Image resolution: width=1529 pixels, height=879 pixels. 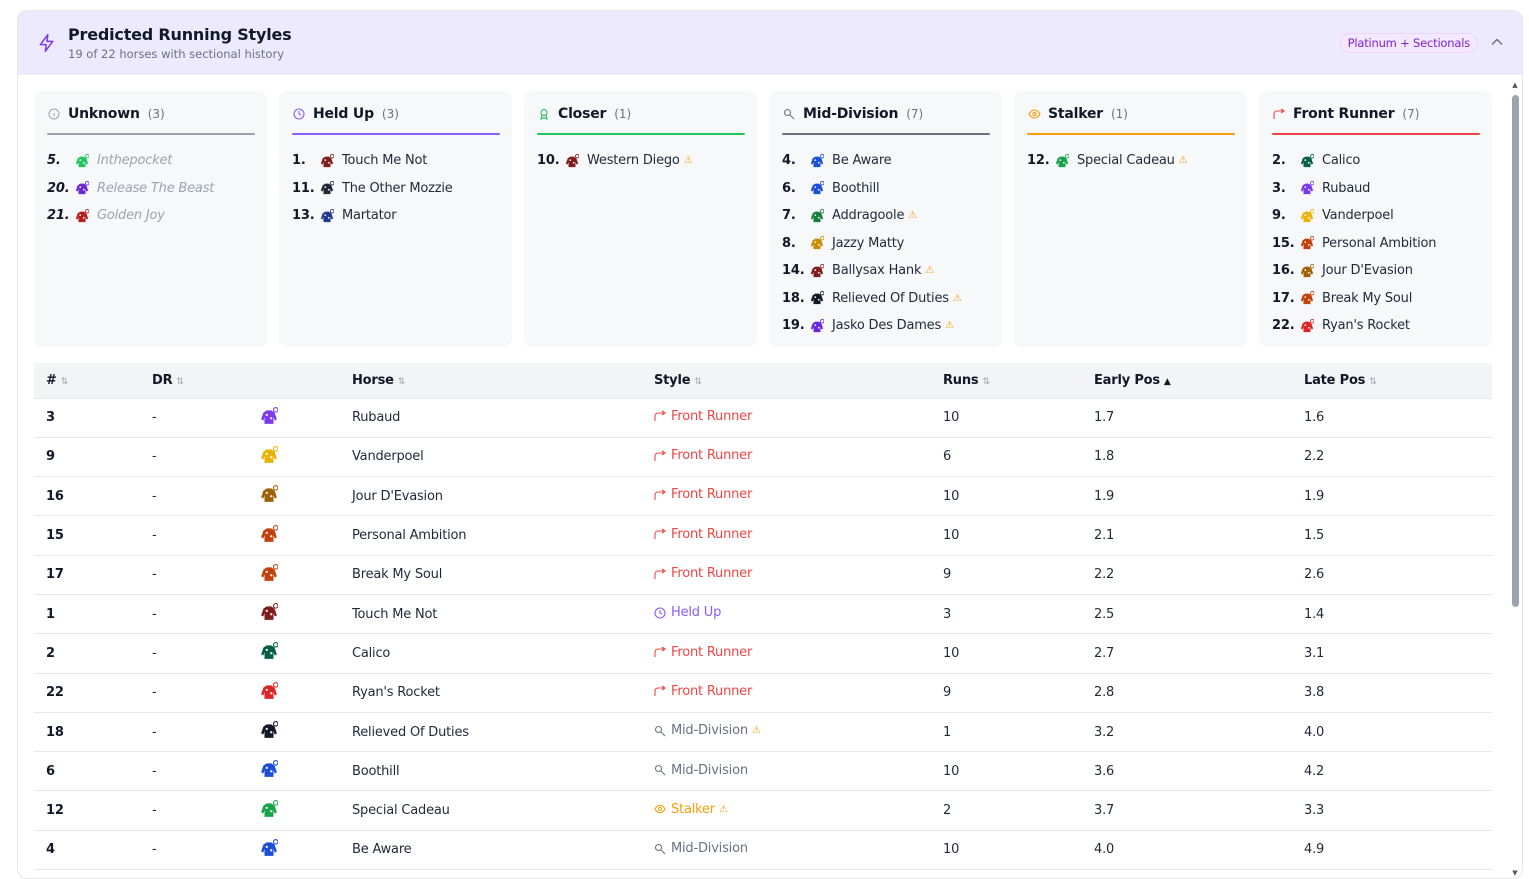 I want to click on table-row: 9 - Vanderpoel Front Runner 6 1.8 2.2, so click(x=763, y=457).